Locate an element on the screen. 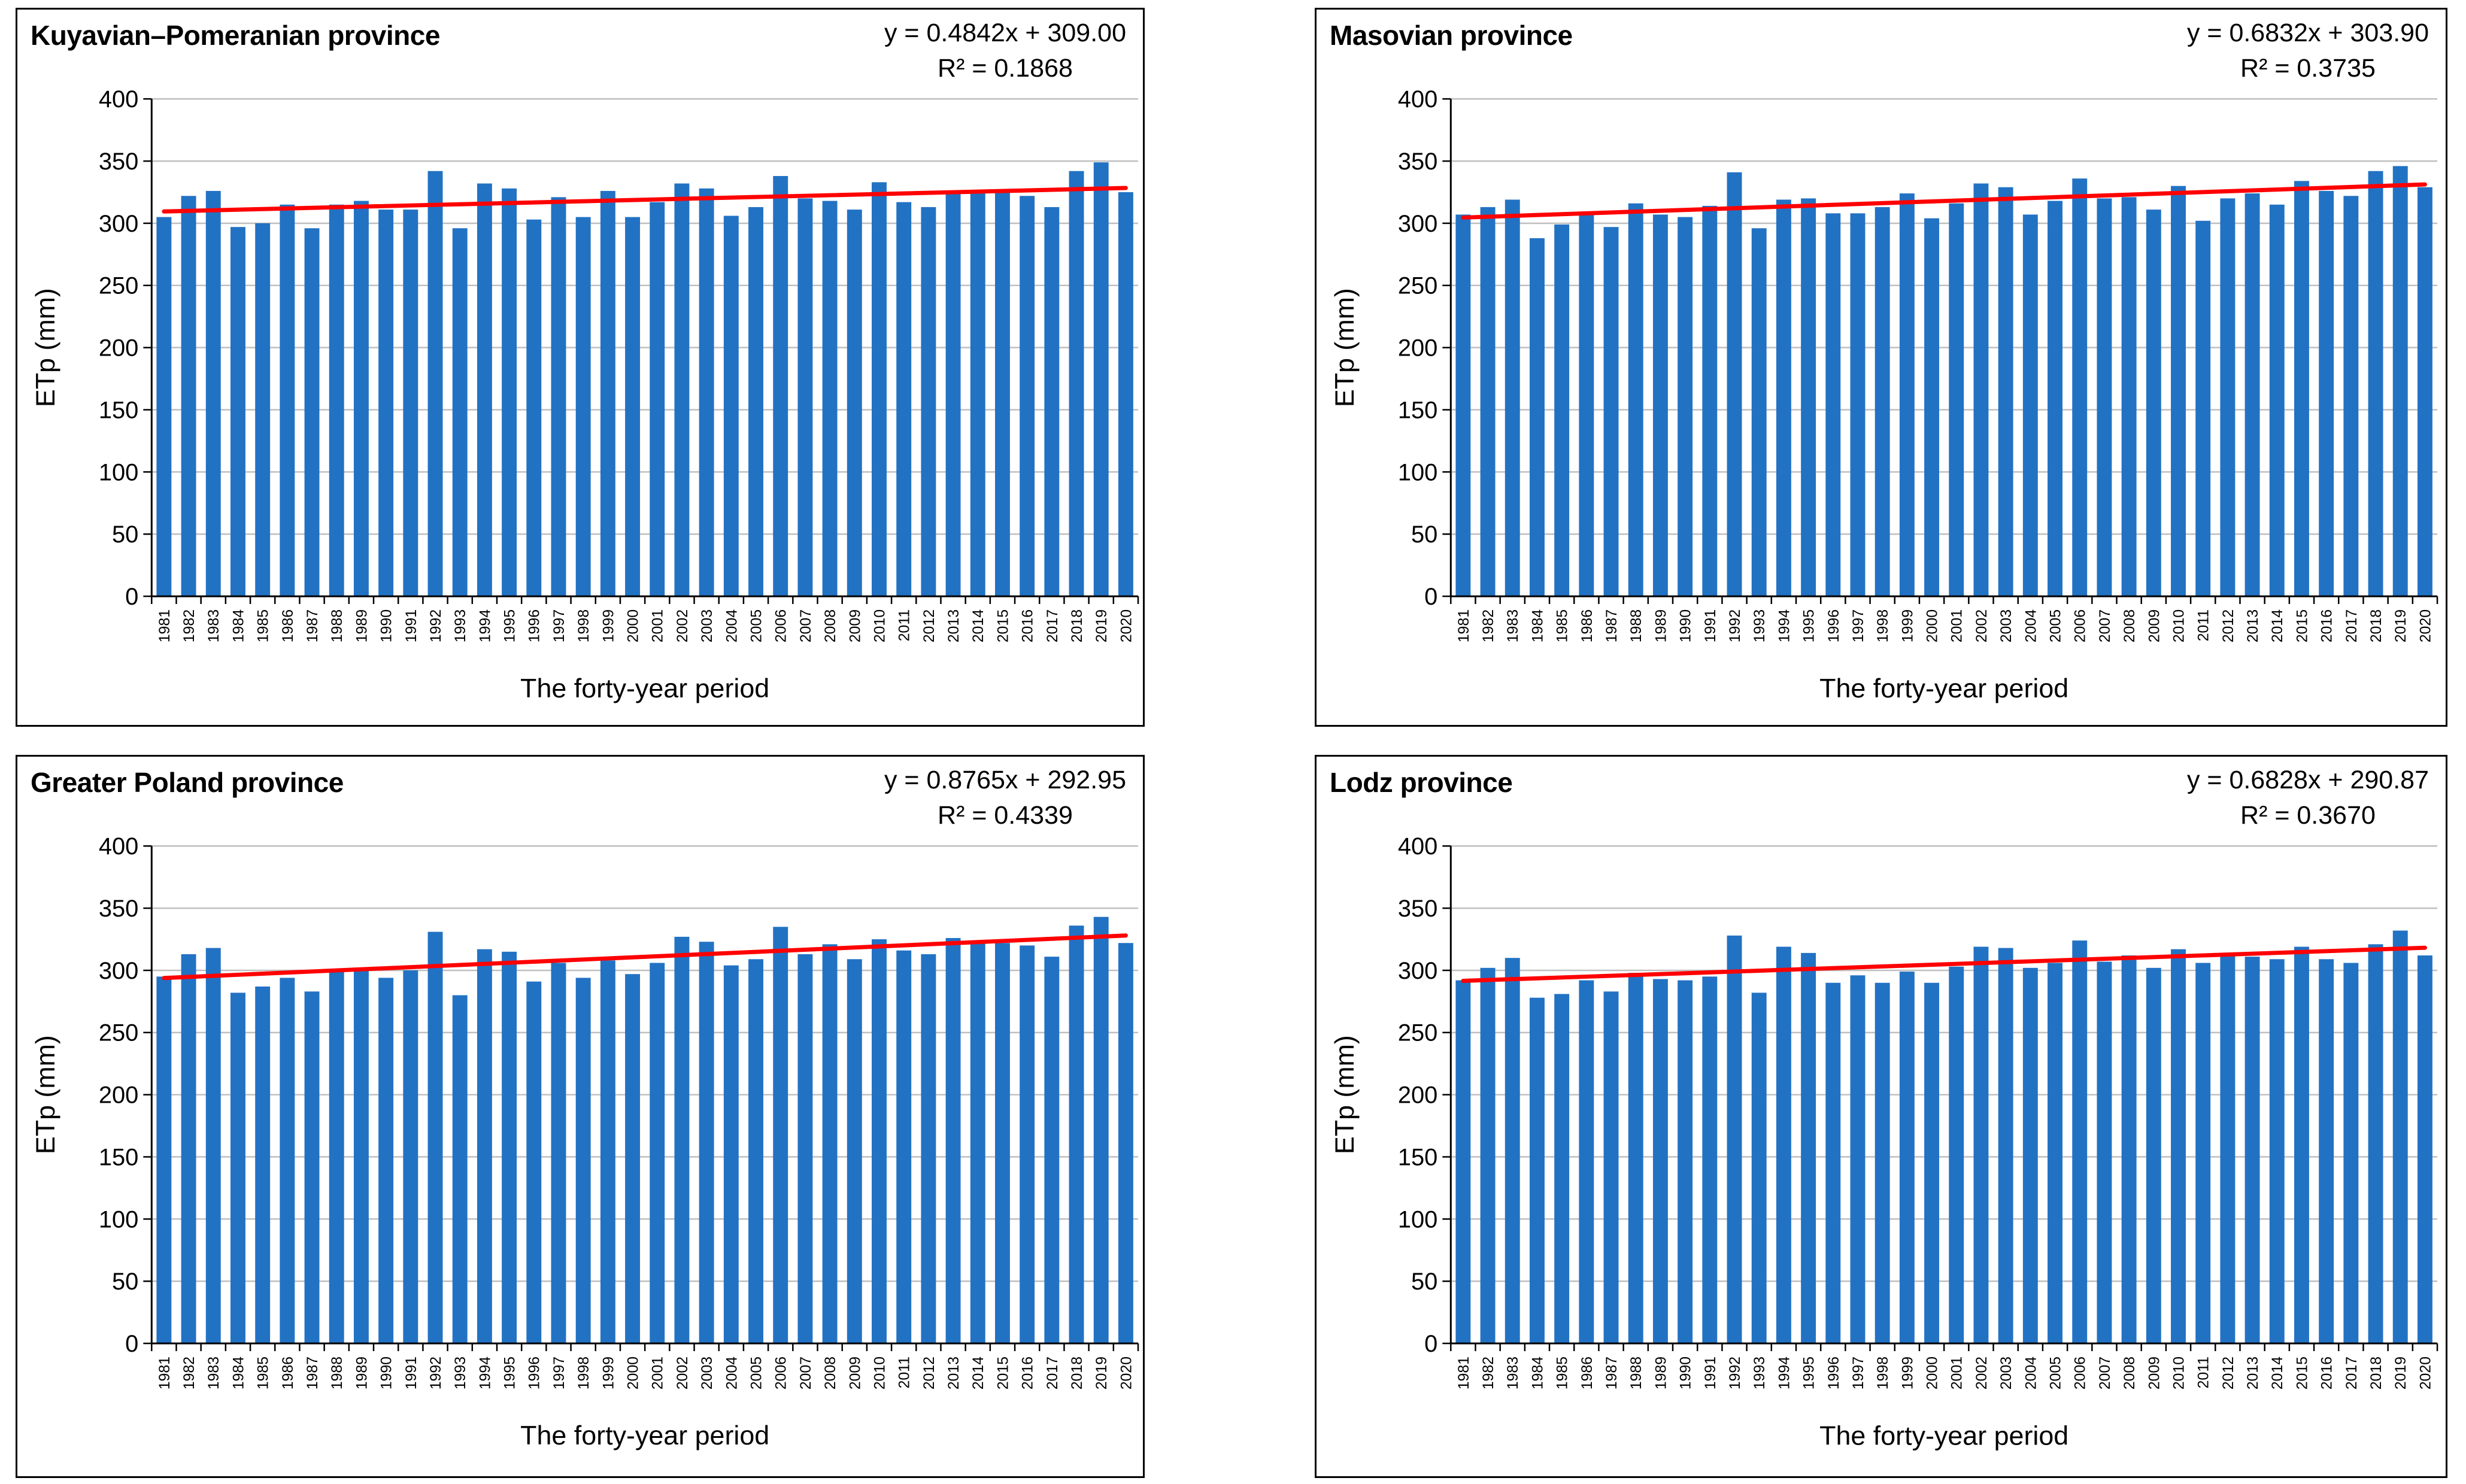  x-category-label: 1981 is located at coordinates (1463, 625).